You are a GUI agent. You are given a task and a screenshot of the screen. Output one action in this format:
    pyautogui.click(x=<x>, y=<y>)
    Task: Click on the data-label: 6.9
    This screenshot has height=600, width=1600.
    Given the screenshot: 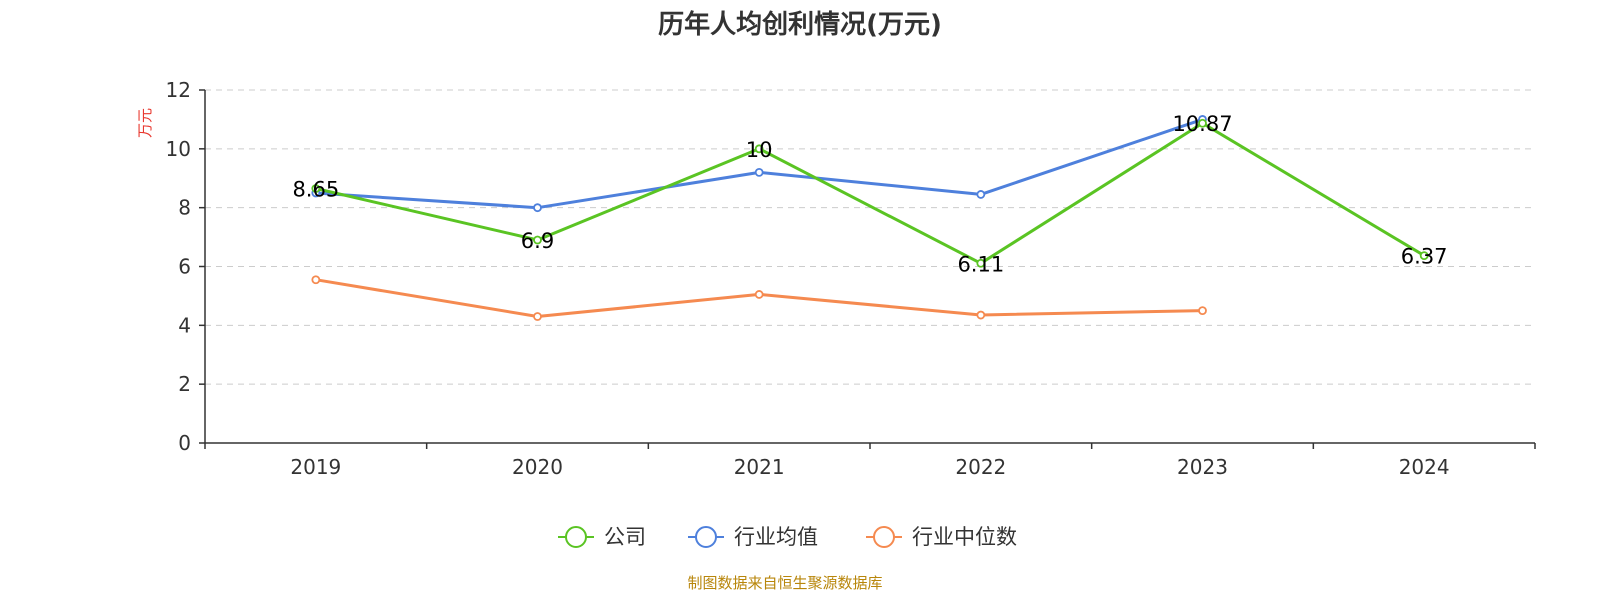 What is the action you would take?
    pyautogui.click(x=537, y=241)
    